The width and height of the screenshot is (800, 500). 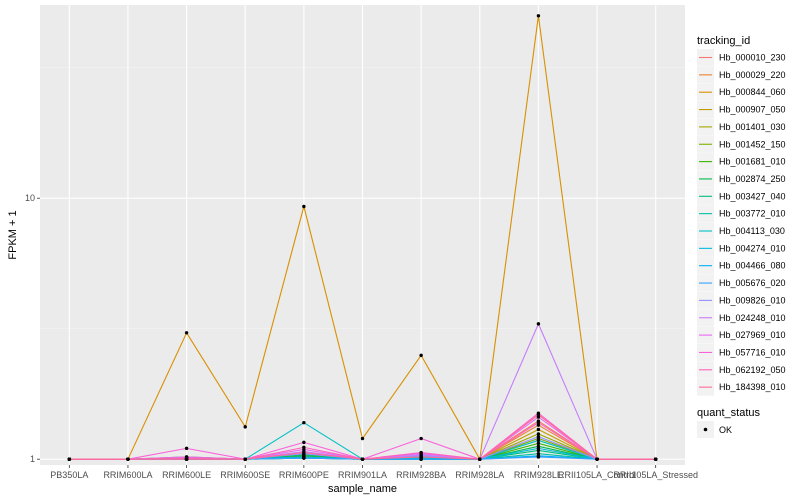 I want to click on x-tick-label: RRIM600PE, so click(x=304, y=475).